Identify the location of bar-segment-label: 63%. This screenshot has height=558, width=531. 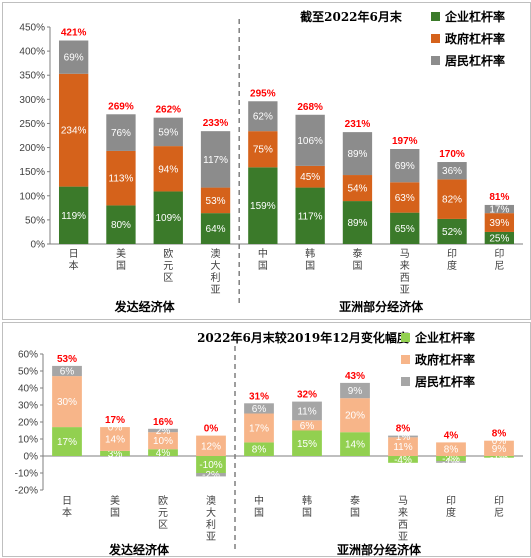
(405, 198).